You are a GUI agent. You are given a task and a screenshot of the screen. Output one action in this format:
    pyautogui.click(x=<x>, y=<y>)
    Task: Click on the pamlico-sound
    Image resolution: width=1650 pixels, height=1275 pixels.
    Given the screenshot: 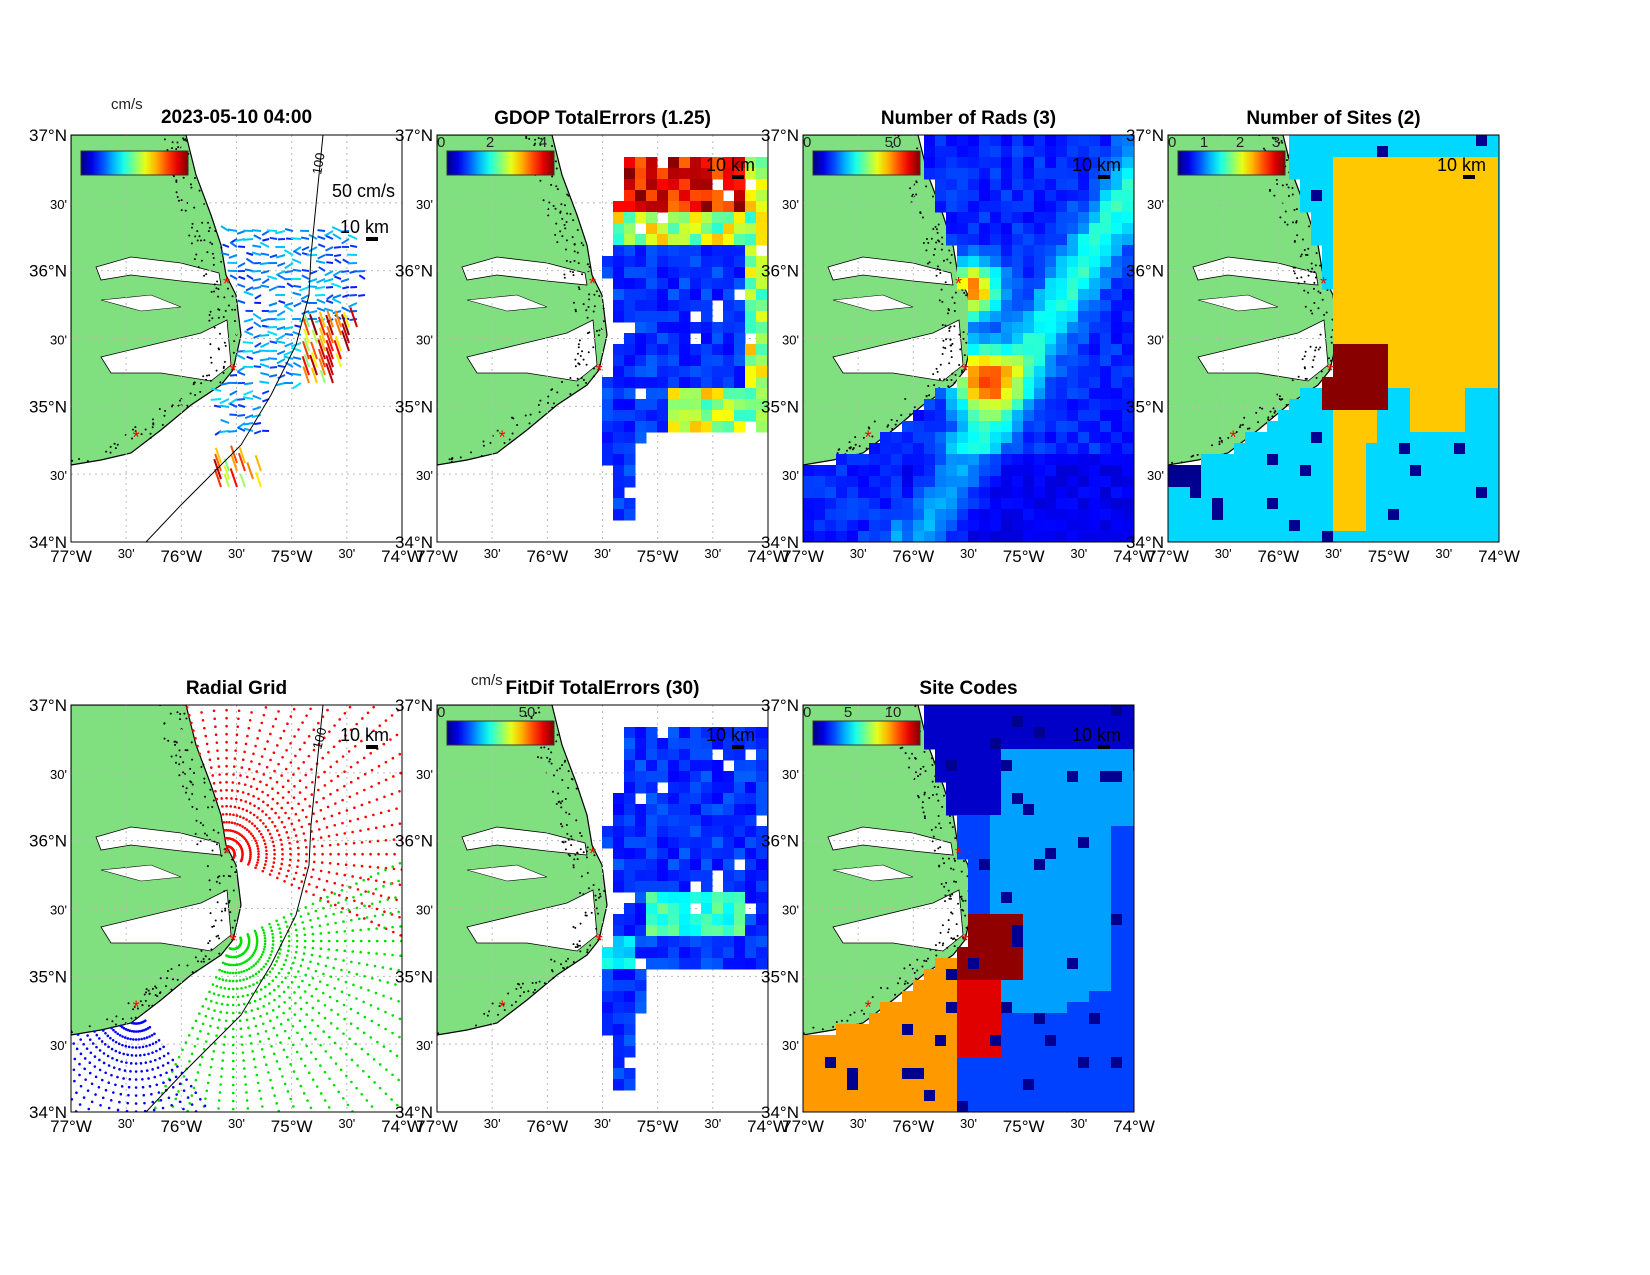 What is the action you would take?
    pyautogui.click(x=166, y=350)
    